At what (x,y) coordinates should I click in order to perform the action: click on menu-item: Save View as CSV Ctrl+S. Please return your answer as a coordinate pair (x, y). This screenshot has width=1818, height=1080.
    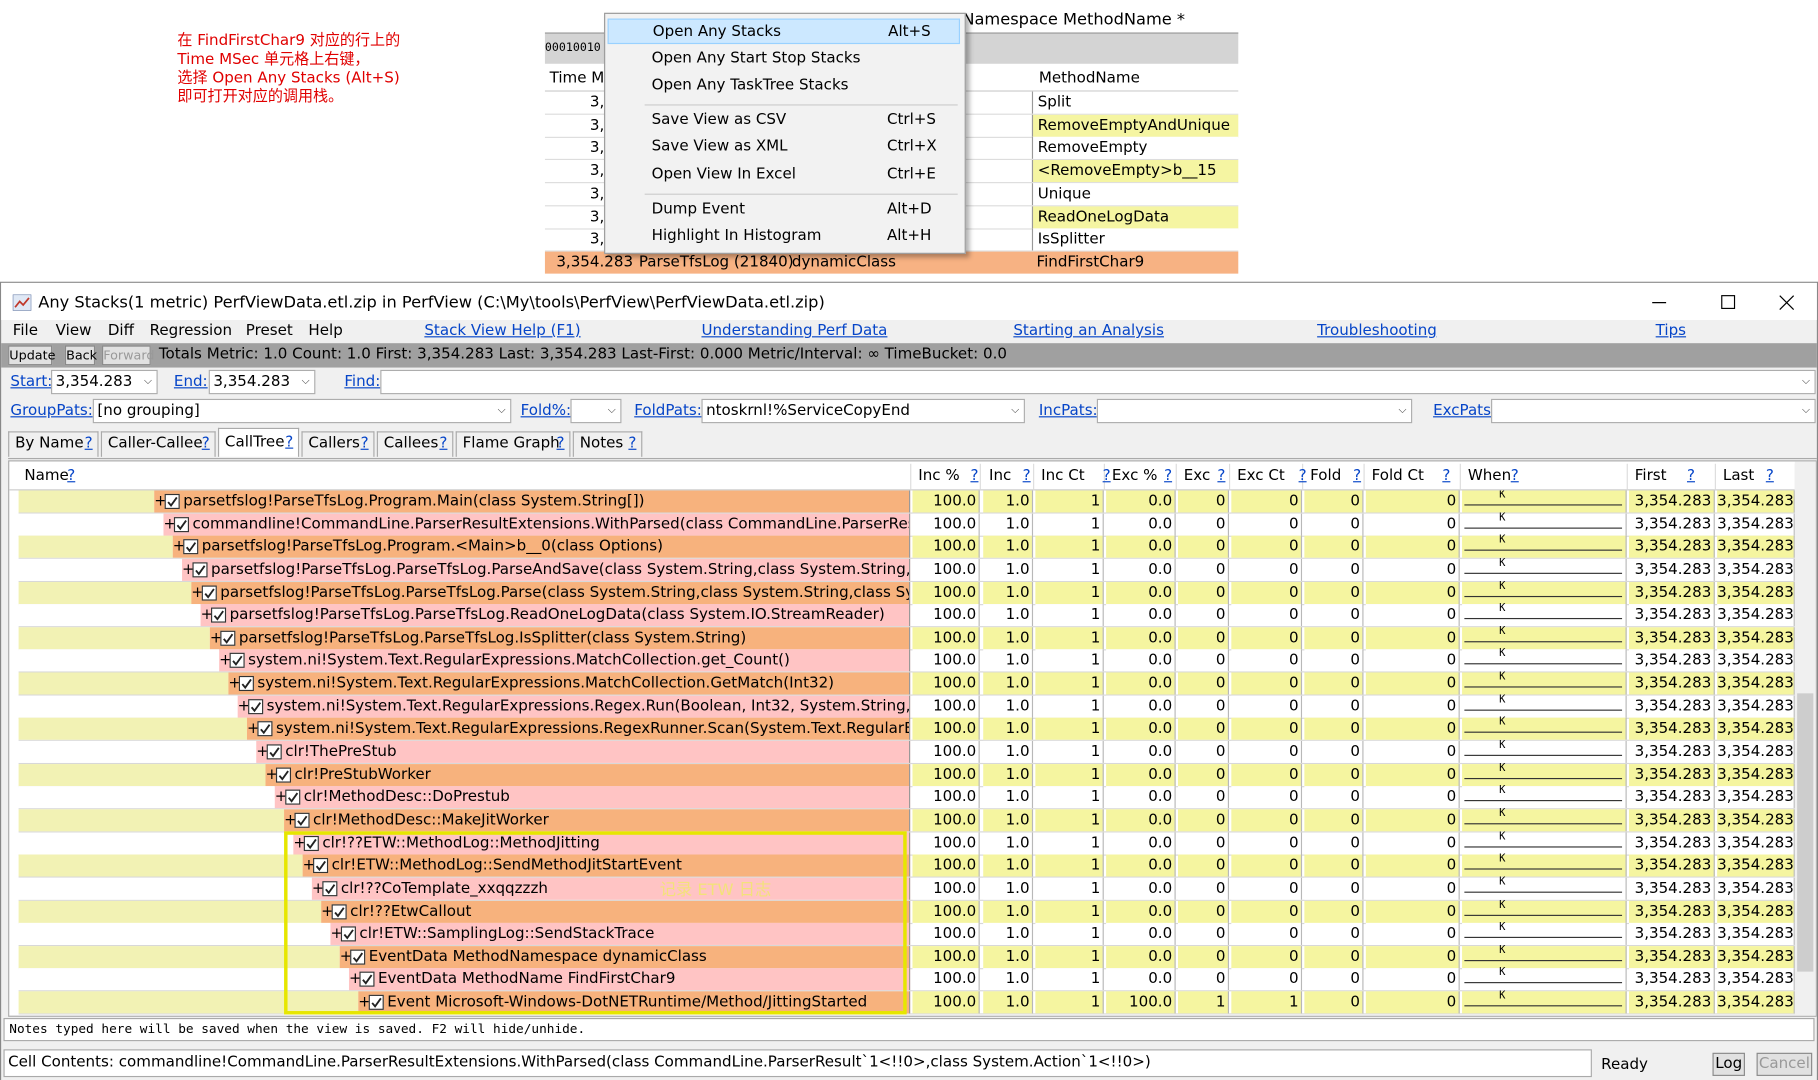
    Looking at the image, I should click on (784, 121).